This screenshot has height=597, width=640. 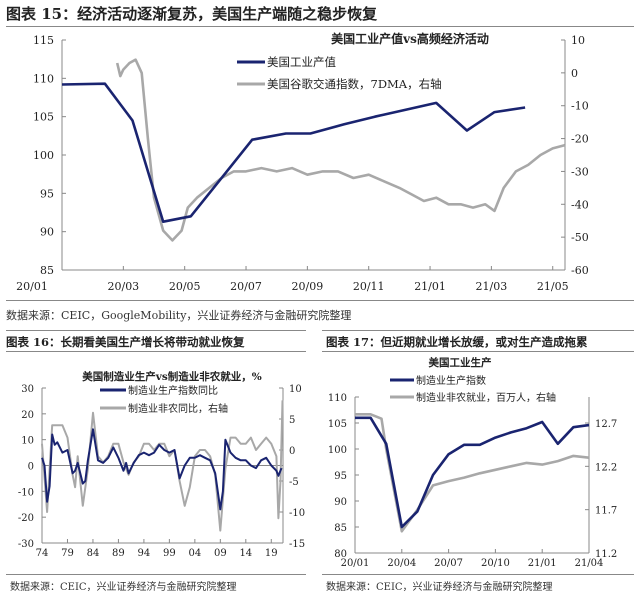 What do you see at coordinates (401, 563) in the screenshot?
I see `x-tick-label: 20/04` at bounding box center [401, 563].